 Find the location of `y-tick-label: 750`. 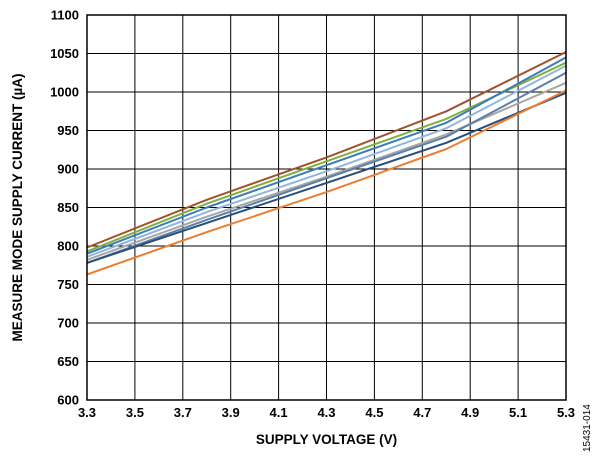

y-tick-label: 750 is located at coordinates (68, 284).